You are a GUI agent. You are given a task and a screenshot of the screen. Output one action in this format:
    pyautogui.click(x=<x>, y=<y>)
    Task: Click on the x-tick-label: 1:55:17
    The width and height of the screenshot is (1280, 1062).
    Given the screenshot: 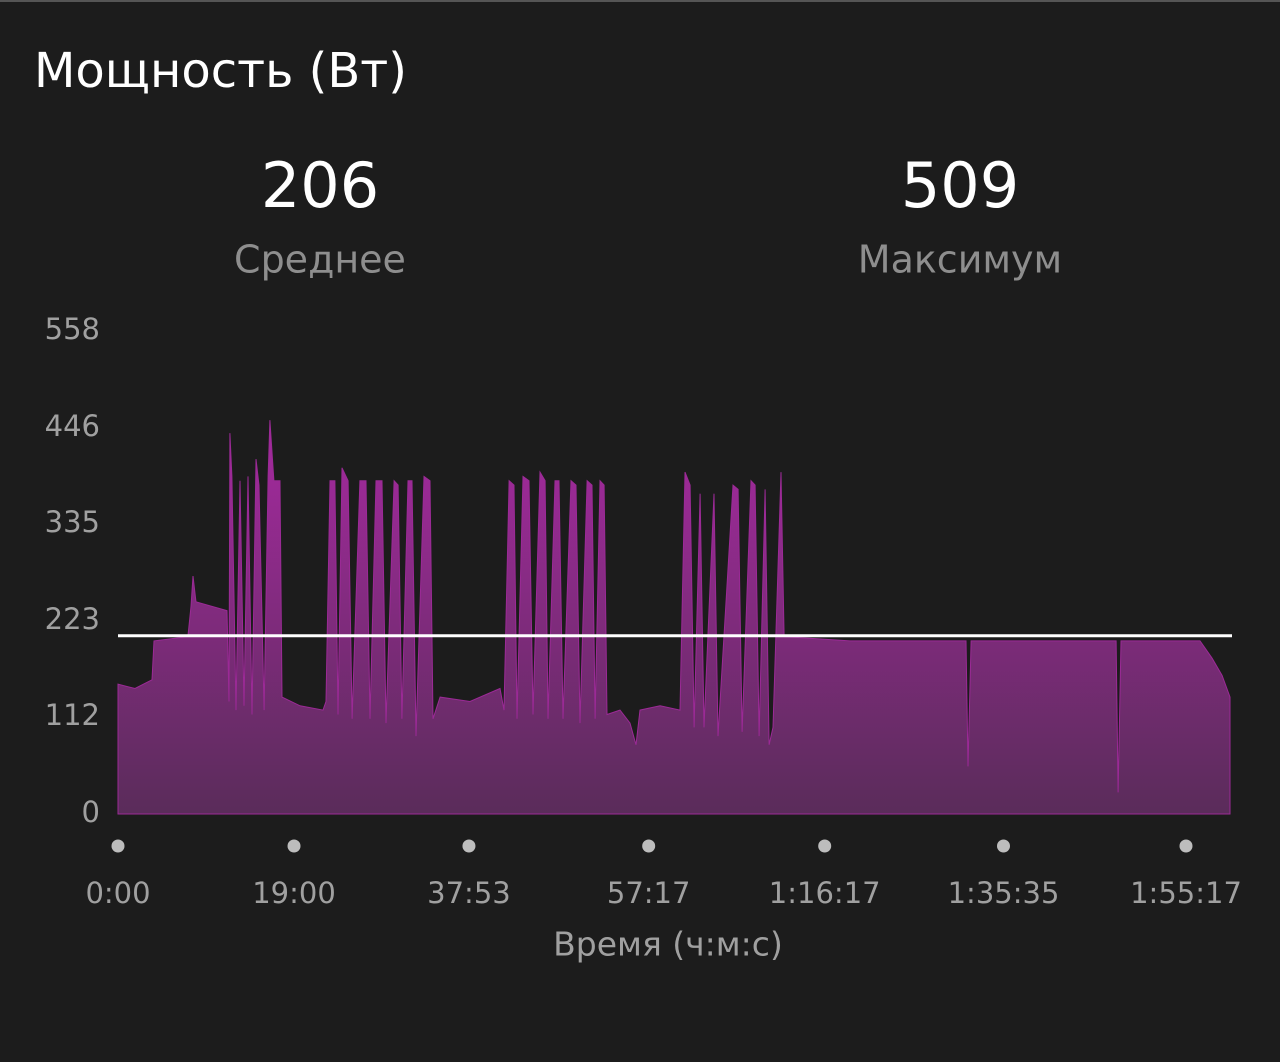 What is the action you would take?
    pyautogui.click(x=1186, y=893)
    